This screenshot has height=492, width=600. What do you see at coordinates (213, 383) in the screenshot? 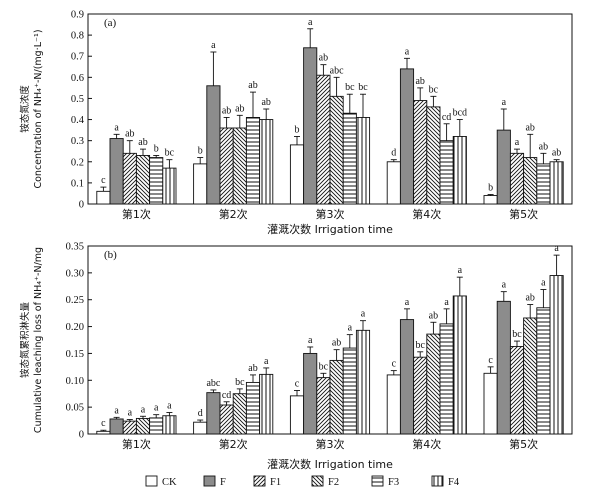
I see `significance-label: abc` at bounding box center [213, 383].